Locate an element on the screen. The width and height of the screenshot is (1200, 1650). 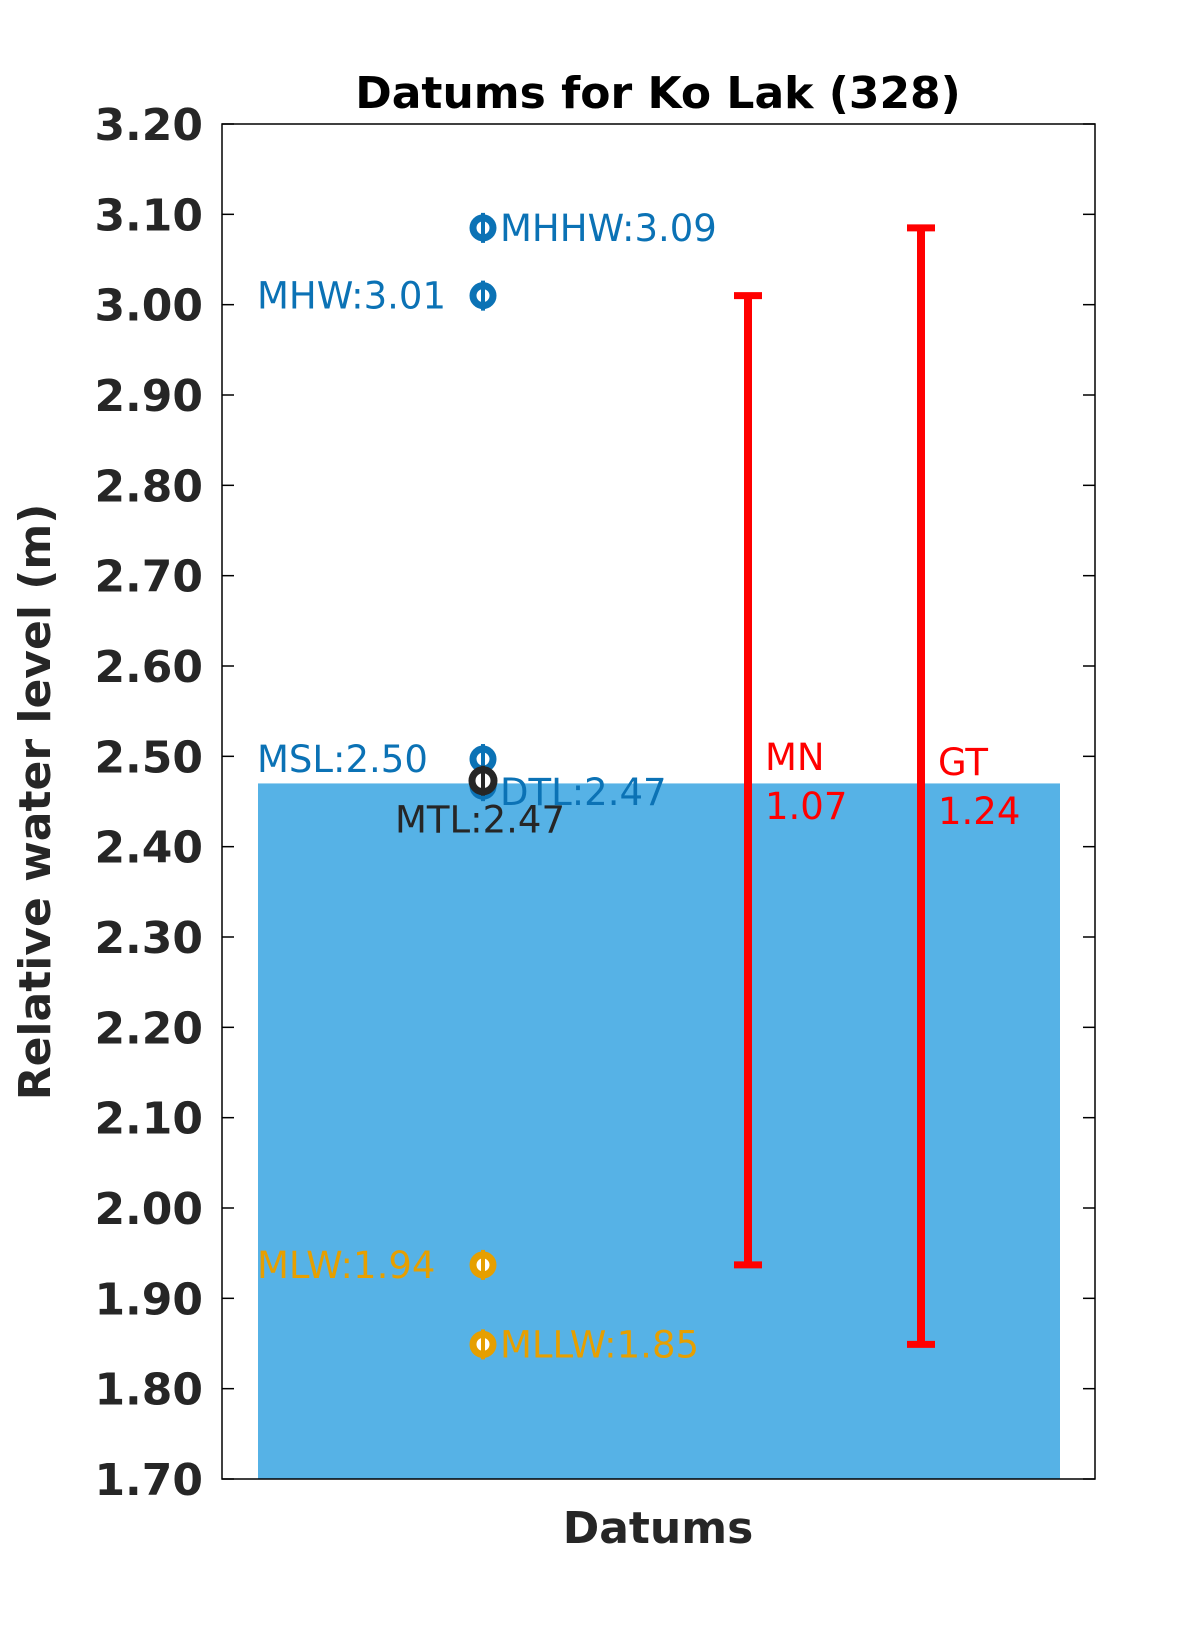
range-label-name: MN is located at coordinates (795, 757).